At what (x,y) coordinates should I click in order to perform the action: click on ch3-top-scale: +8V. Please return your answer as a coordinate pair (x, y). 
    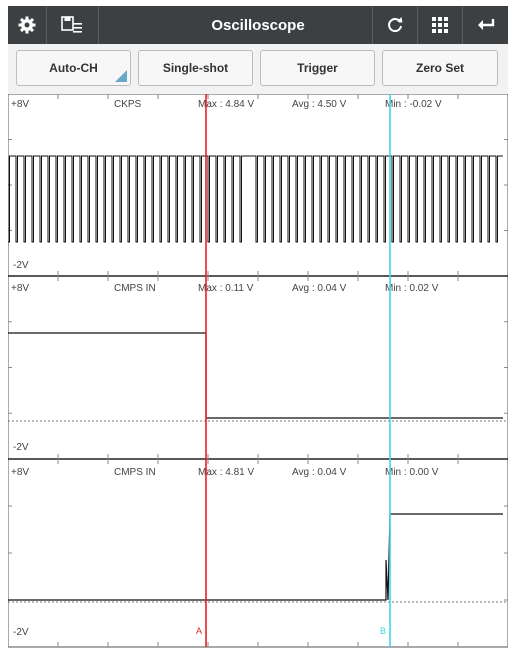
    Looking at the image, I should click on (20, 472).